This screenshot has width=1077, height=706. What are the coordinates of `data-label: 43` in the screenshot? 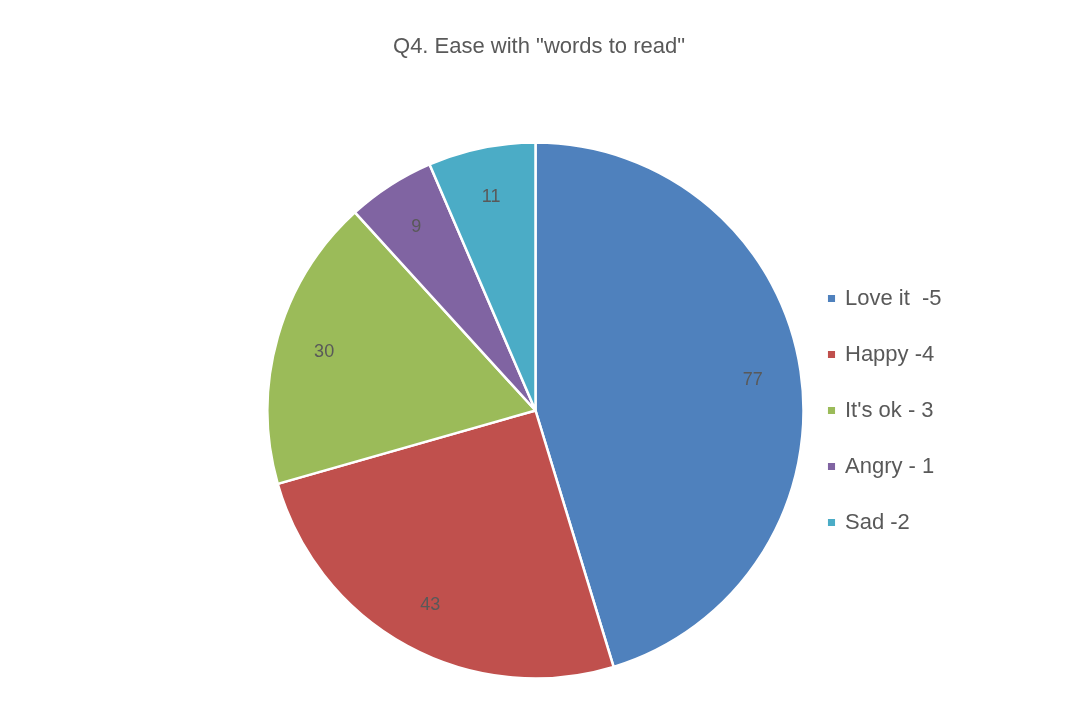 It's located at (430, 603).